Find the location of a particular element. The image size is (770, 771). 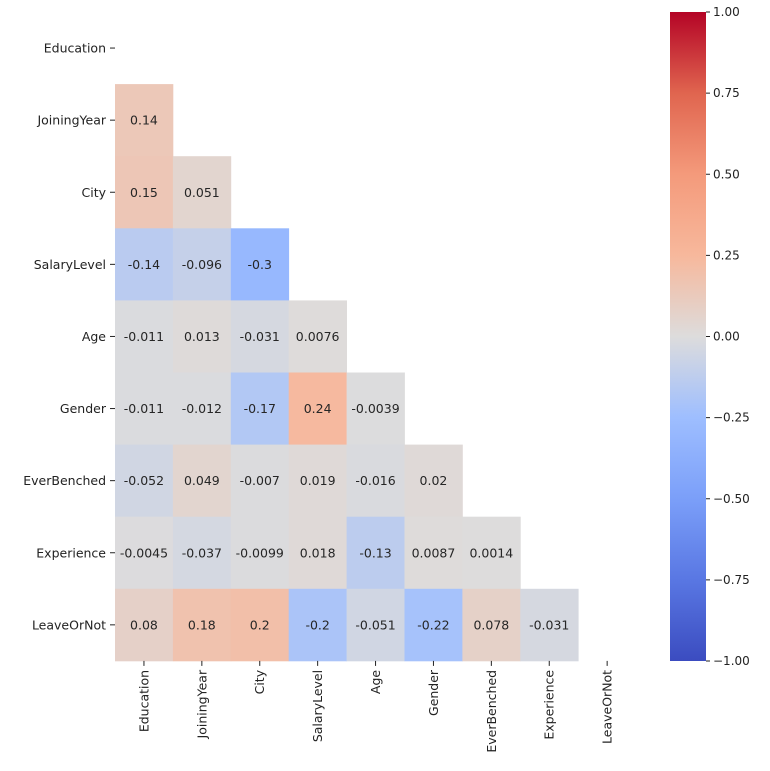

x-tick-label-Education: Education is located at coordinates (143, 701).